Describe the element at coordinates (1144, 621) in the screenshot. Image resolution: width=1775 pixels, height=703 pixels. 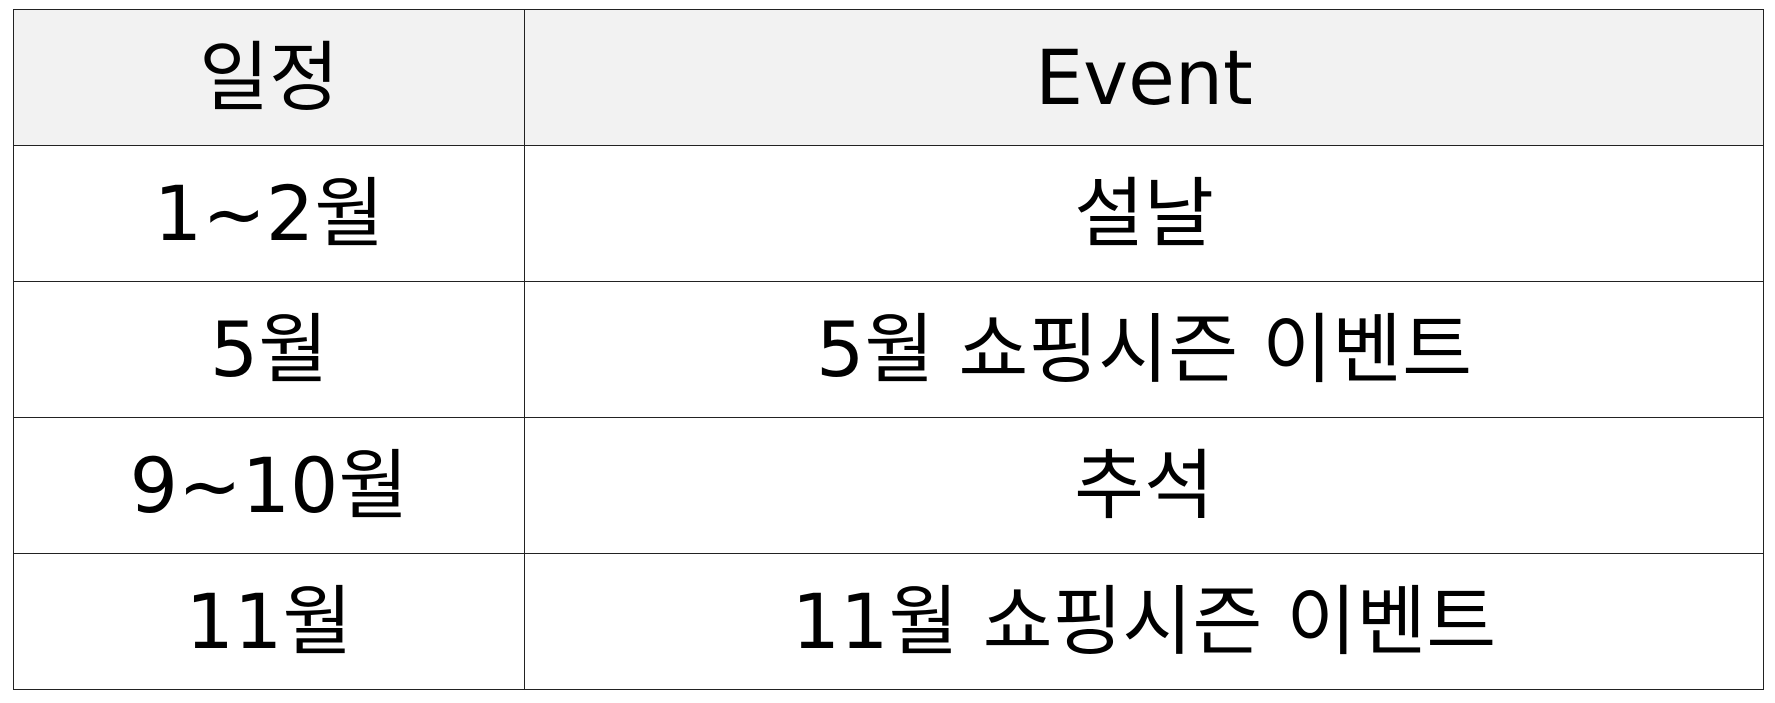
I see `event-cell: 11월 쇼핑시즌 이벤트` at that location.